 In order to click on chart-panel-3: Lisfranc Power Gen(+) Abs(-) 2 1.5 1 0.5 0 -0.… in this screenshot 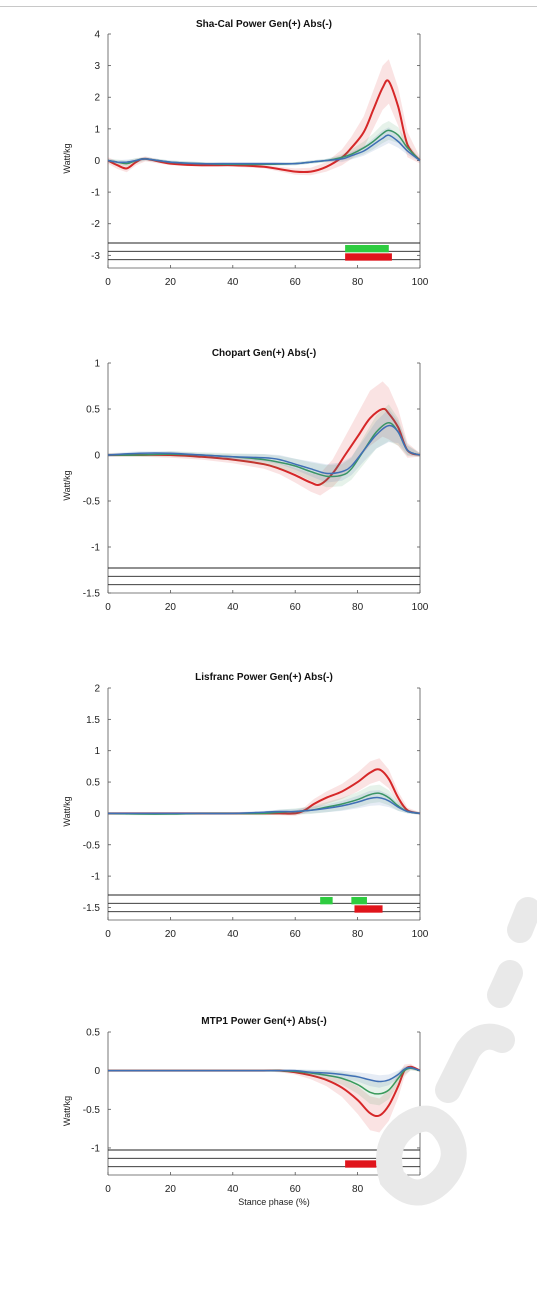, I will do `click(245, 806)`.